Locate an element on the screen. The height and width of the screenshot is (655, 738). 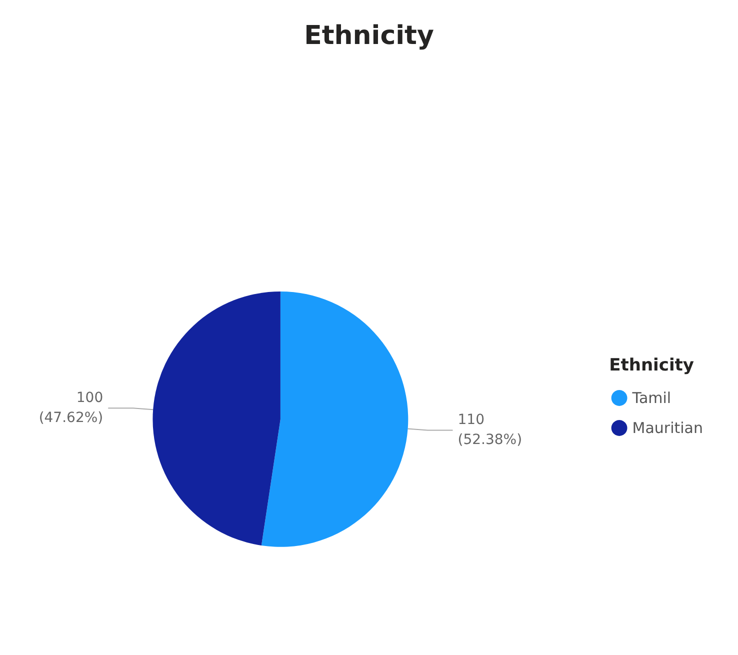
legend-label: Tamil is located at coordinates (651, 398).